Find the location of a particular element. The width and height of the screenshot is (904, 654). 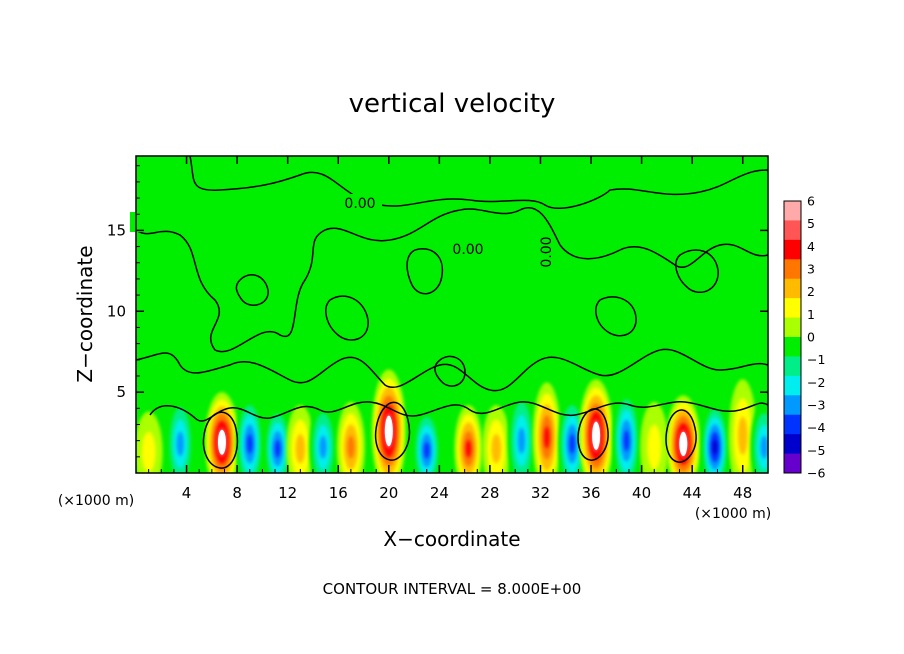

colorbar-tick-label: −1 is located at coordinates (816, 359).